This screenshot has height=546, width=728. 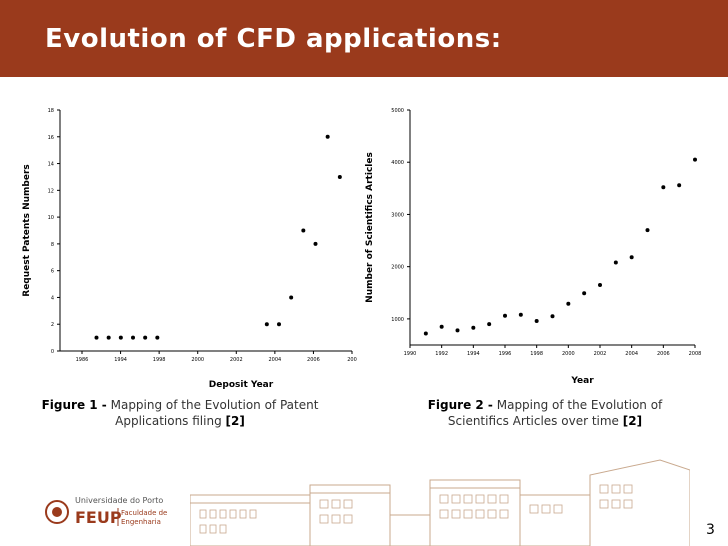 I want to click on x-tick-label: 2008, so click(x=695, y=354).